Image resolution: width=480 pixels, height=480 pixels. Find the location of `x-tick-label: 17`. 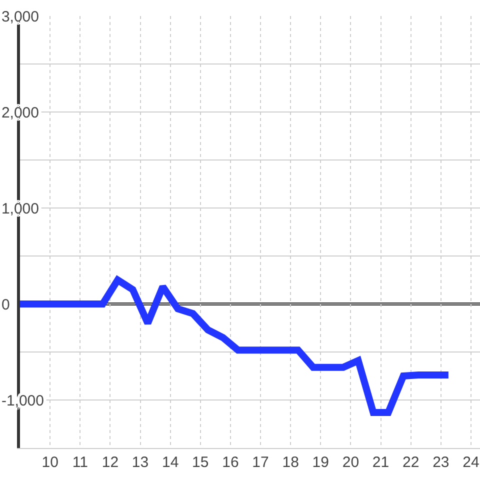

x-tick-label: 17 is located at coordinates (260, 462).